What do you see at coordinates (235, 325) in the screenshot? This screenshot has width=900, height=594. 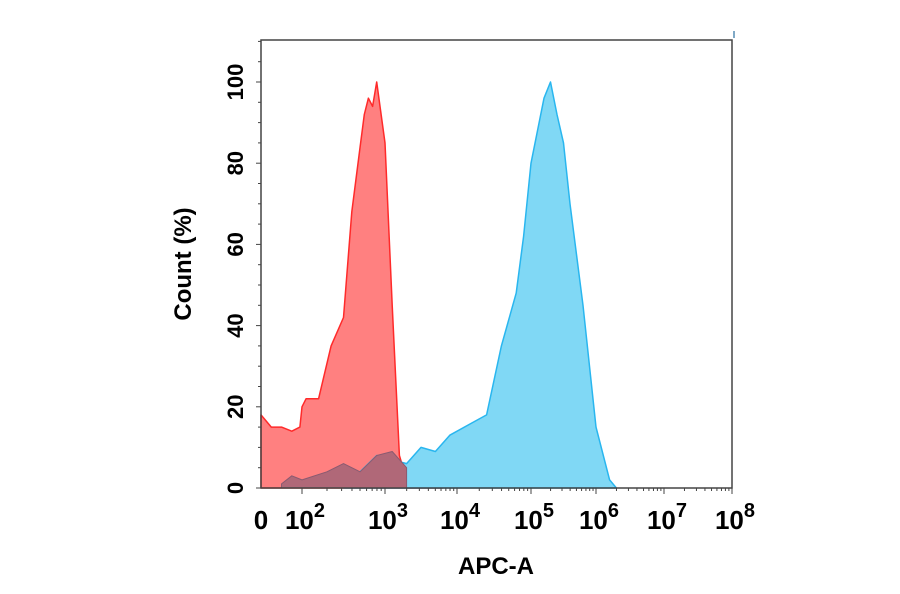 I see `y-tick-label: 40` at bounding box center [235, 325].